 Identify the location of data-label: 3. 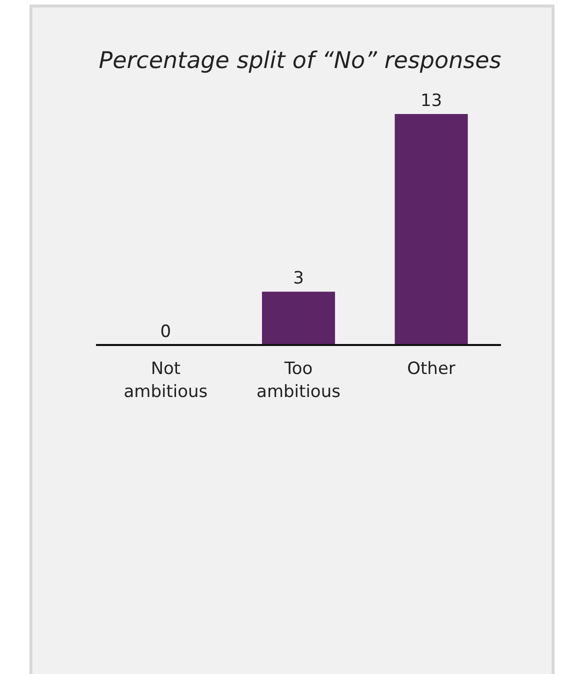
(298, 278).